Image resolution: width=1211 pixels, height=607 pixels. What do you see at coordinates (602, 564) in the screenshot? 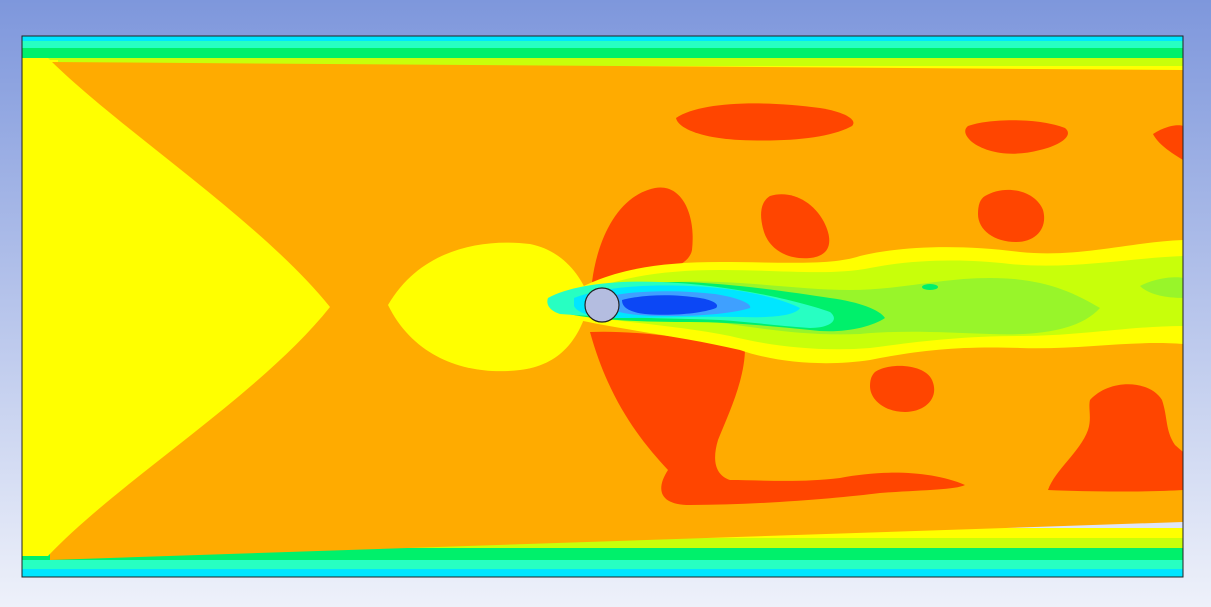
I see `wall-band-bottom-aqua` at bounding box center [602, 564].